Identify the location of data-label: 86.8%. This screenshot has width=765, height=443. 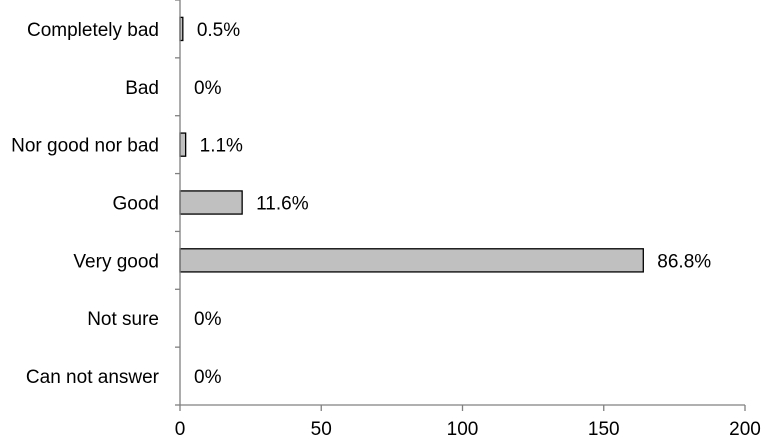
(684, 261).